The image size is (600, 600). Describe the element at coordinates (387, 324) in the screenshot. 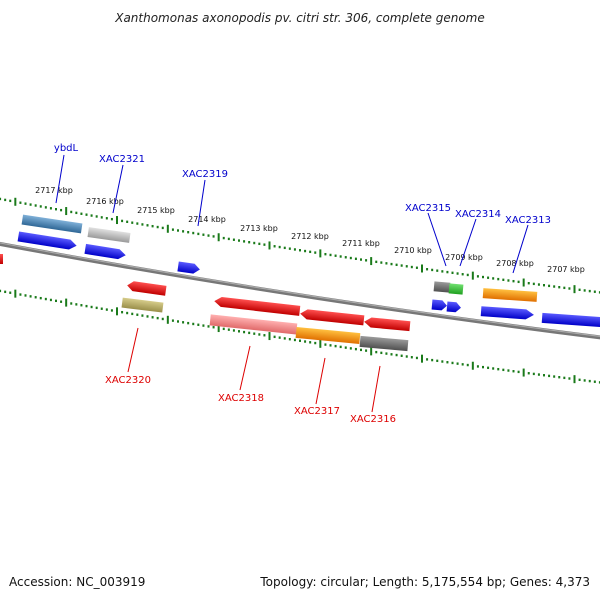

I see `gene-XAC2316-arrow` at that location.